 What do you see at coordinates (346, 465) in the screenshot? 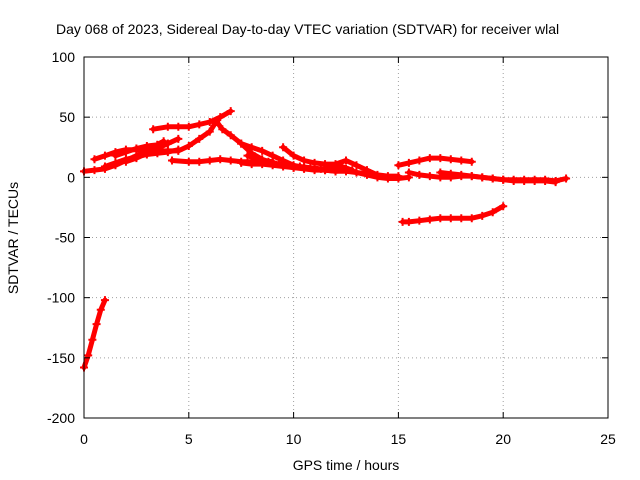
I see `x-axis-label: GPS time / hours` at bounding box center [346, 465].